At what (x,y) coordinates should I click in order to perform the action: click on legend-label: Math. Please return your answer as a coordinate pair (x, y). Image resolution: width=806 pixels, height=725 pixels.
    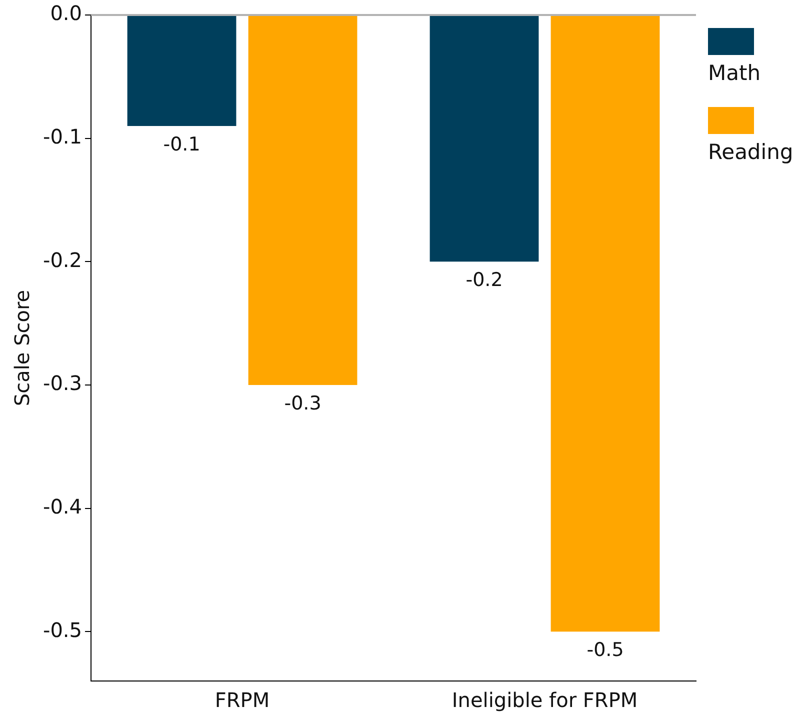
    Looking at the image, I should click on (735, 73).